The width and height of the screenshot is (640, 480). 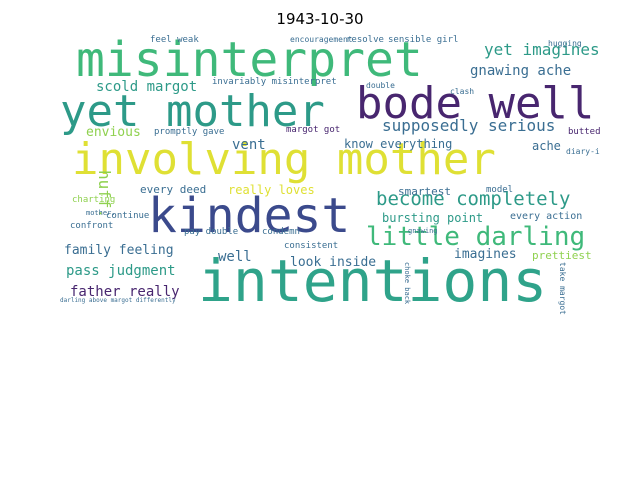 What do you see at coordinates (211, 232) in the screenshot?
I see `word-pay-double: pay double` at bounding box center [211, 232].